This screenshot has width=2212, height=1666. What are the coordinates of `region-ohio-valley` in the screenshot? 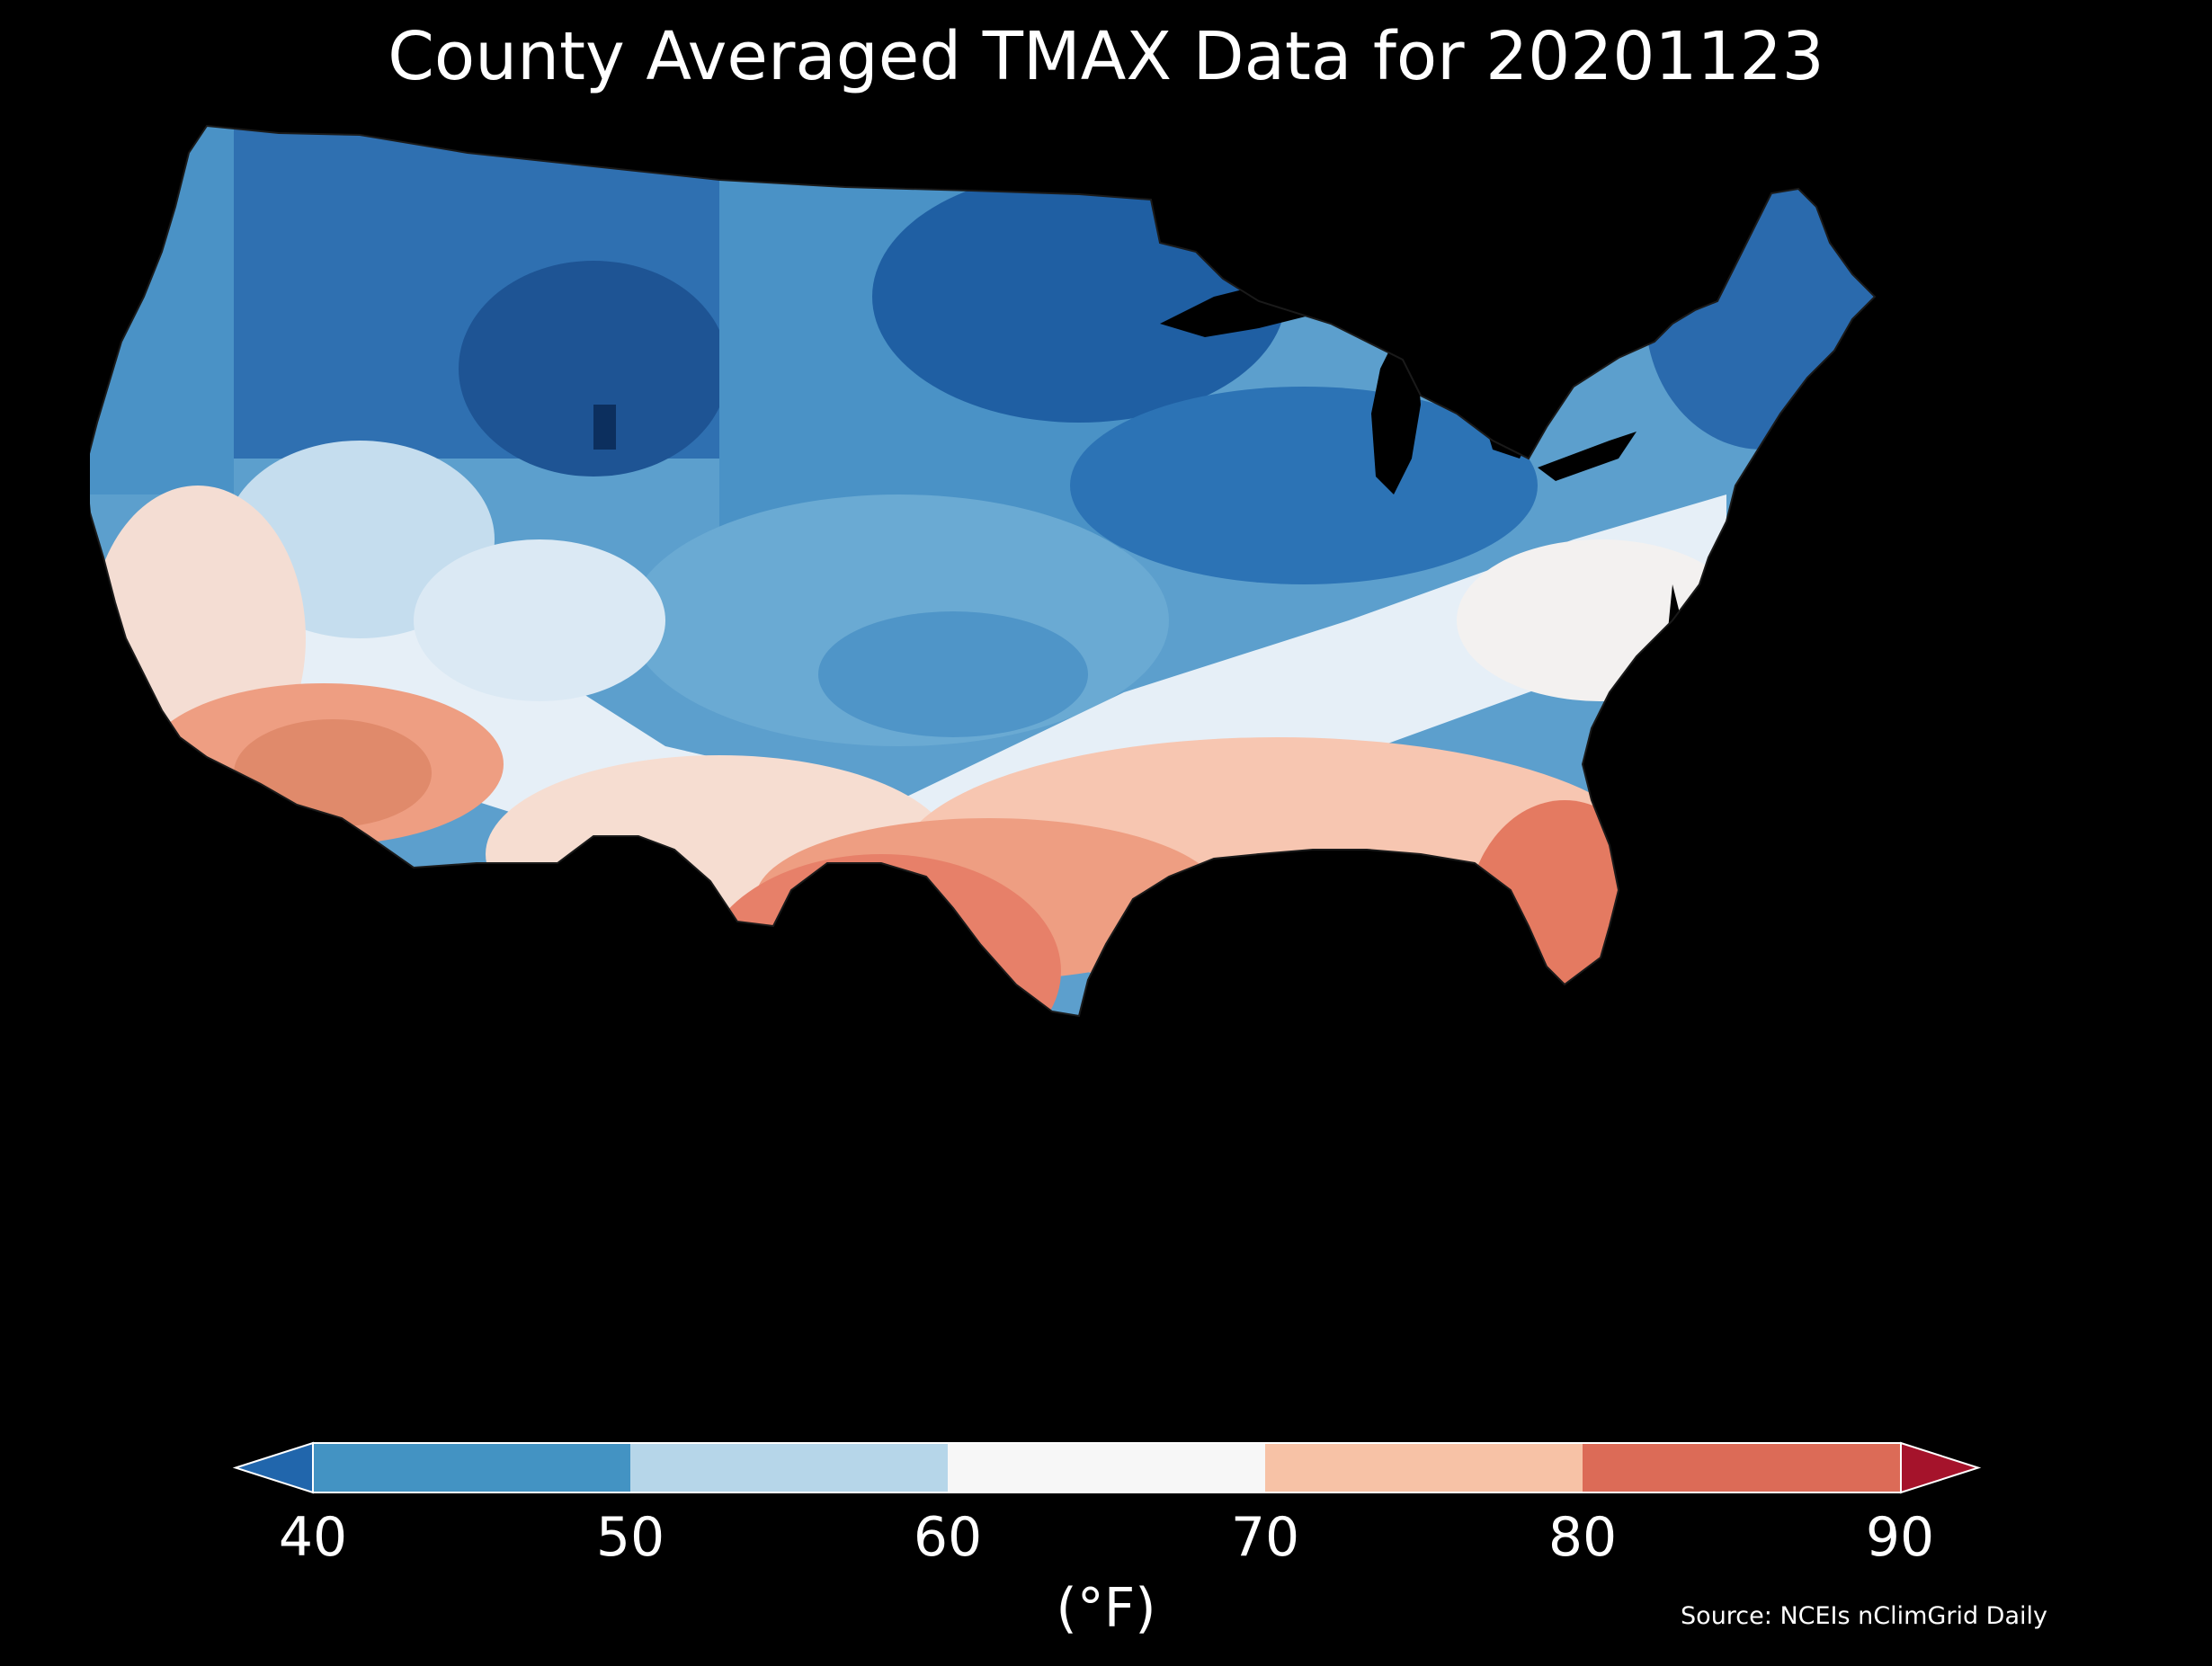 It's located at (1304, 486).